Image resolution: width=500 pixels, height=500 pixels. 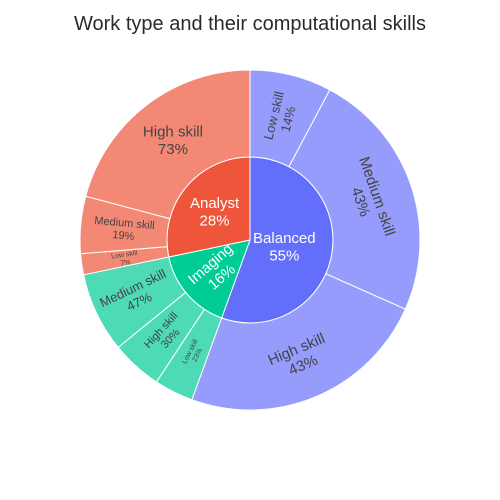 What do you see at coordinates (173, 149) in the screenshot?
I see `label-percent-analyst-high-skill: 73%` at bounding box center [173, 149].